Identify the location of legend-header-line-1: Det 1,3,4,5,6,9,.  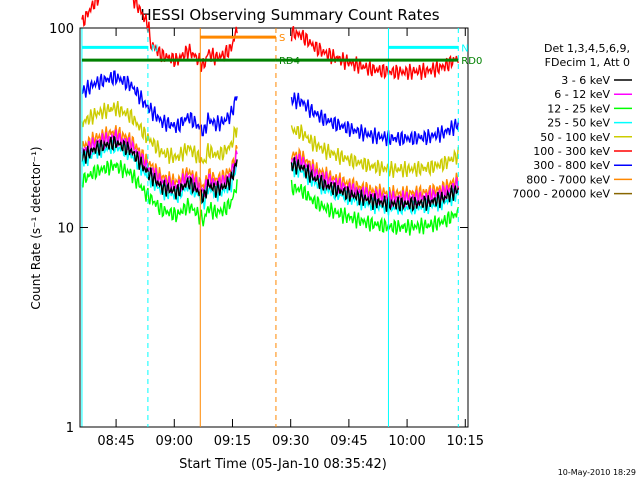
(587, 48).